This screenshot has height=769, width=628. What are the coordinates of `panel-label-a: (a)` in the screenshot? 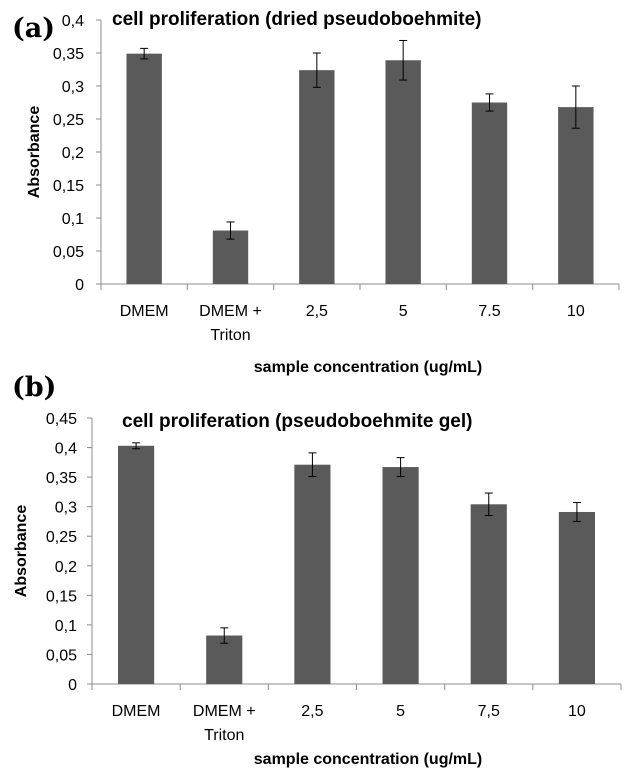 It's located at (33, 28).